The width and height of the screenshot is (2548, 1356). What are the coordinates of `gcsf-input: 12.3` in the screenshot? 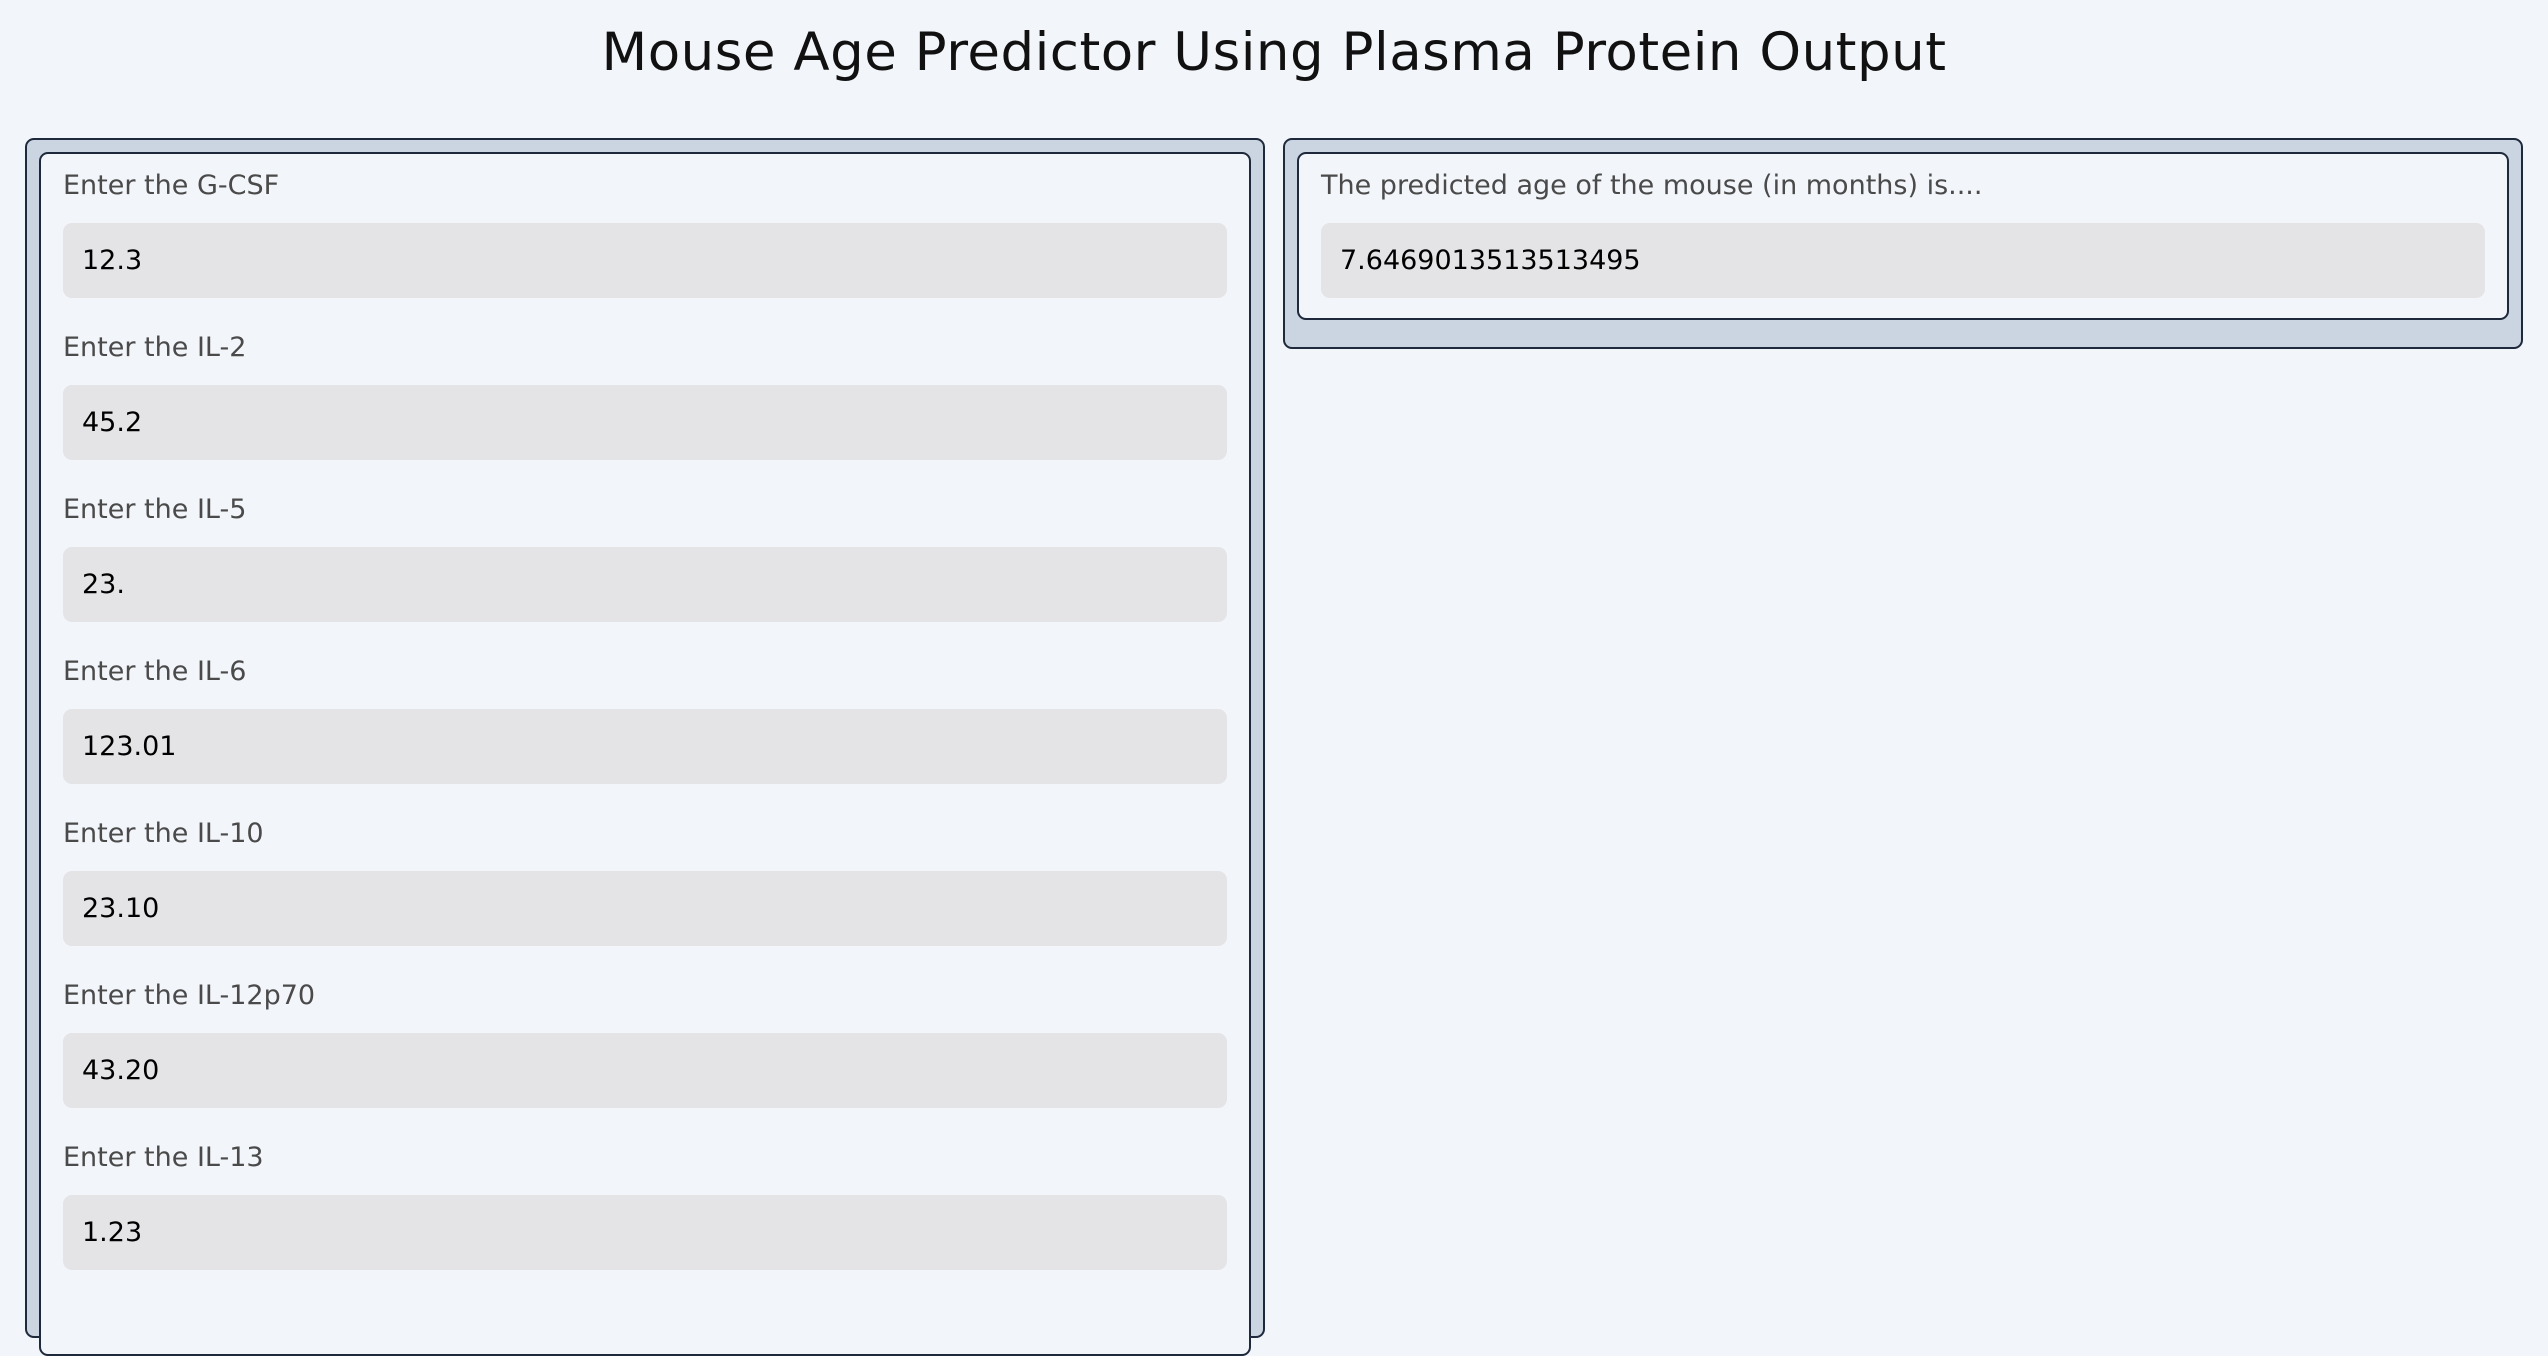 It's located at (645, 260).